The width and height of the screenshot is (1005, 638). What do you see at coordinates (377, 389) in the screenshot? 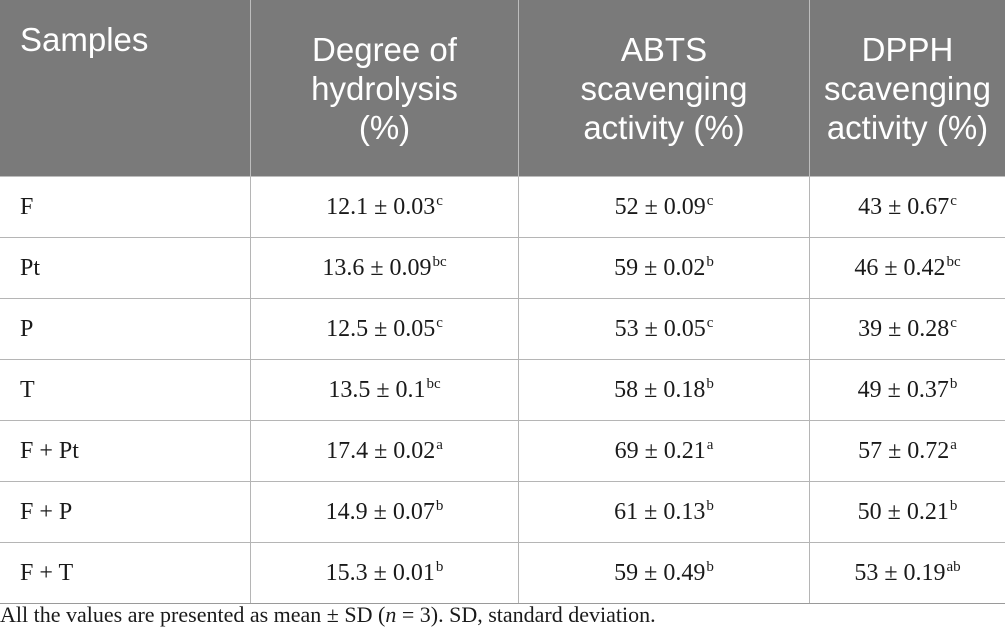
I see `value-text: 13.5 ± 0.1` at bounding box center [377, 389].